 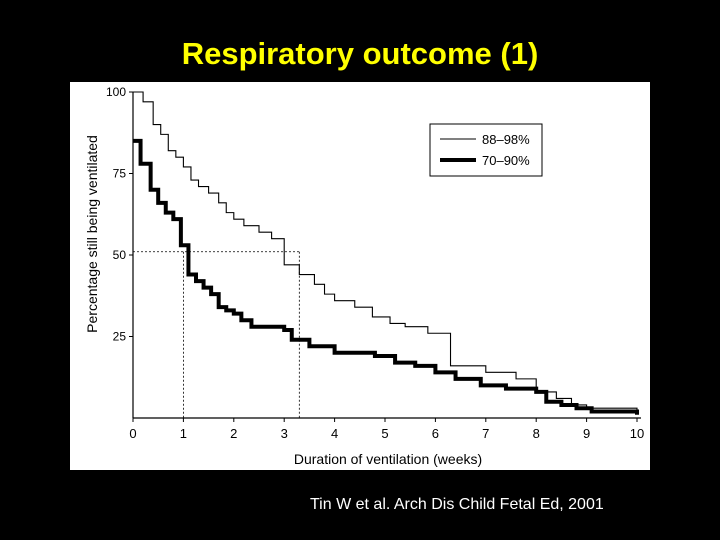 What do you see at coordinates (216, 334) in the screenshot?
I see `reference-lines` at bounding box center [216, 334].